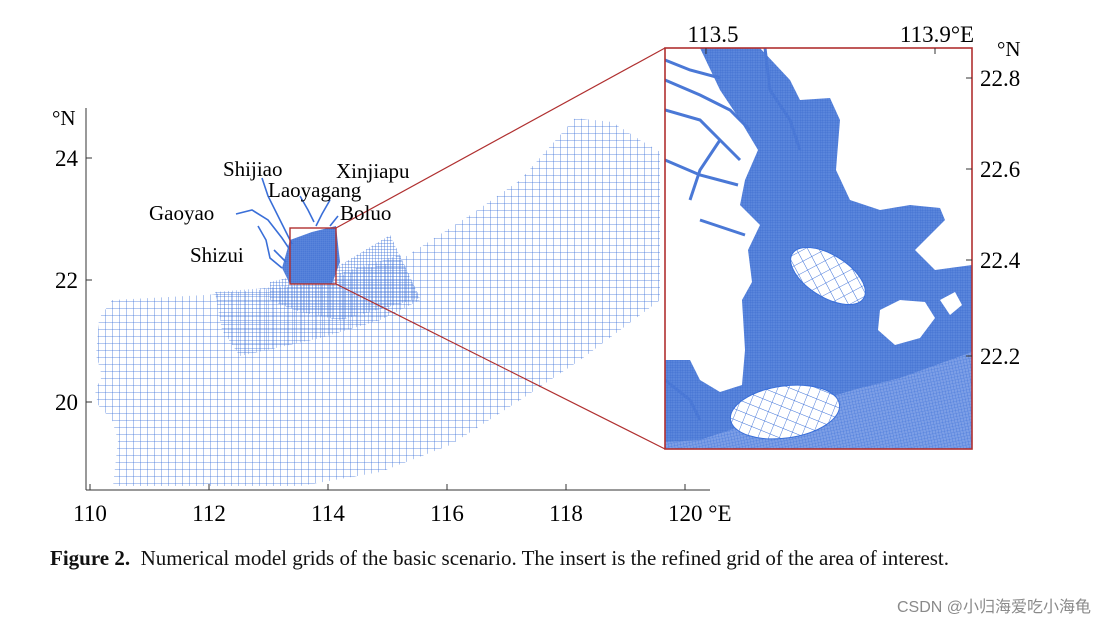 This screenshot has width=1105, height=627. I want to click on label-gaoyao: Gaoyao, so click(181, 213).